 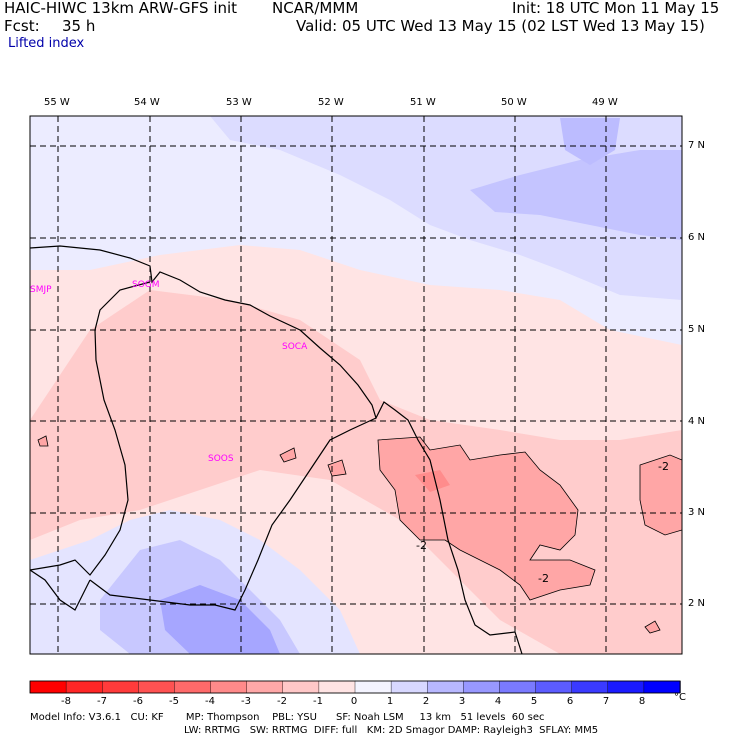 I want to click on lat-label: 2 N, so click(x=697, y=603).